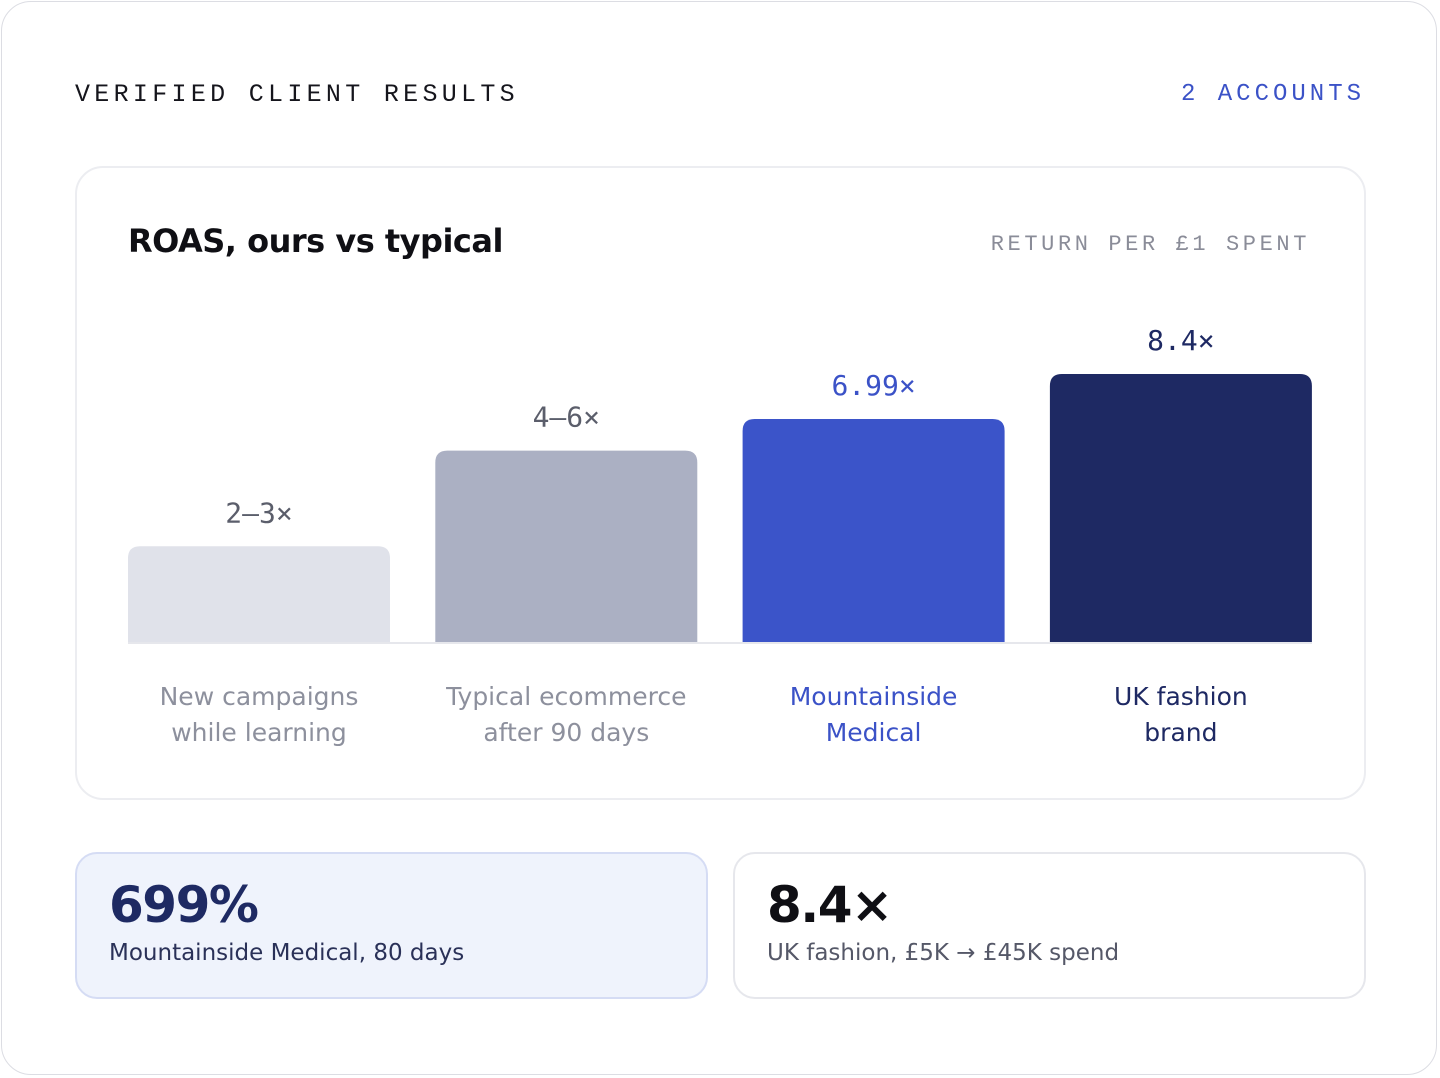  Describe the element at coordinates (943, 953) in the screenshot. I see `stat-caption: UK fashion, £5K → £45K spend` at that location.